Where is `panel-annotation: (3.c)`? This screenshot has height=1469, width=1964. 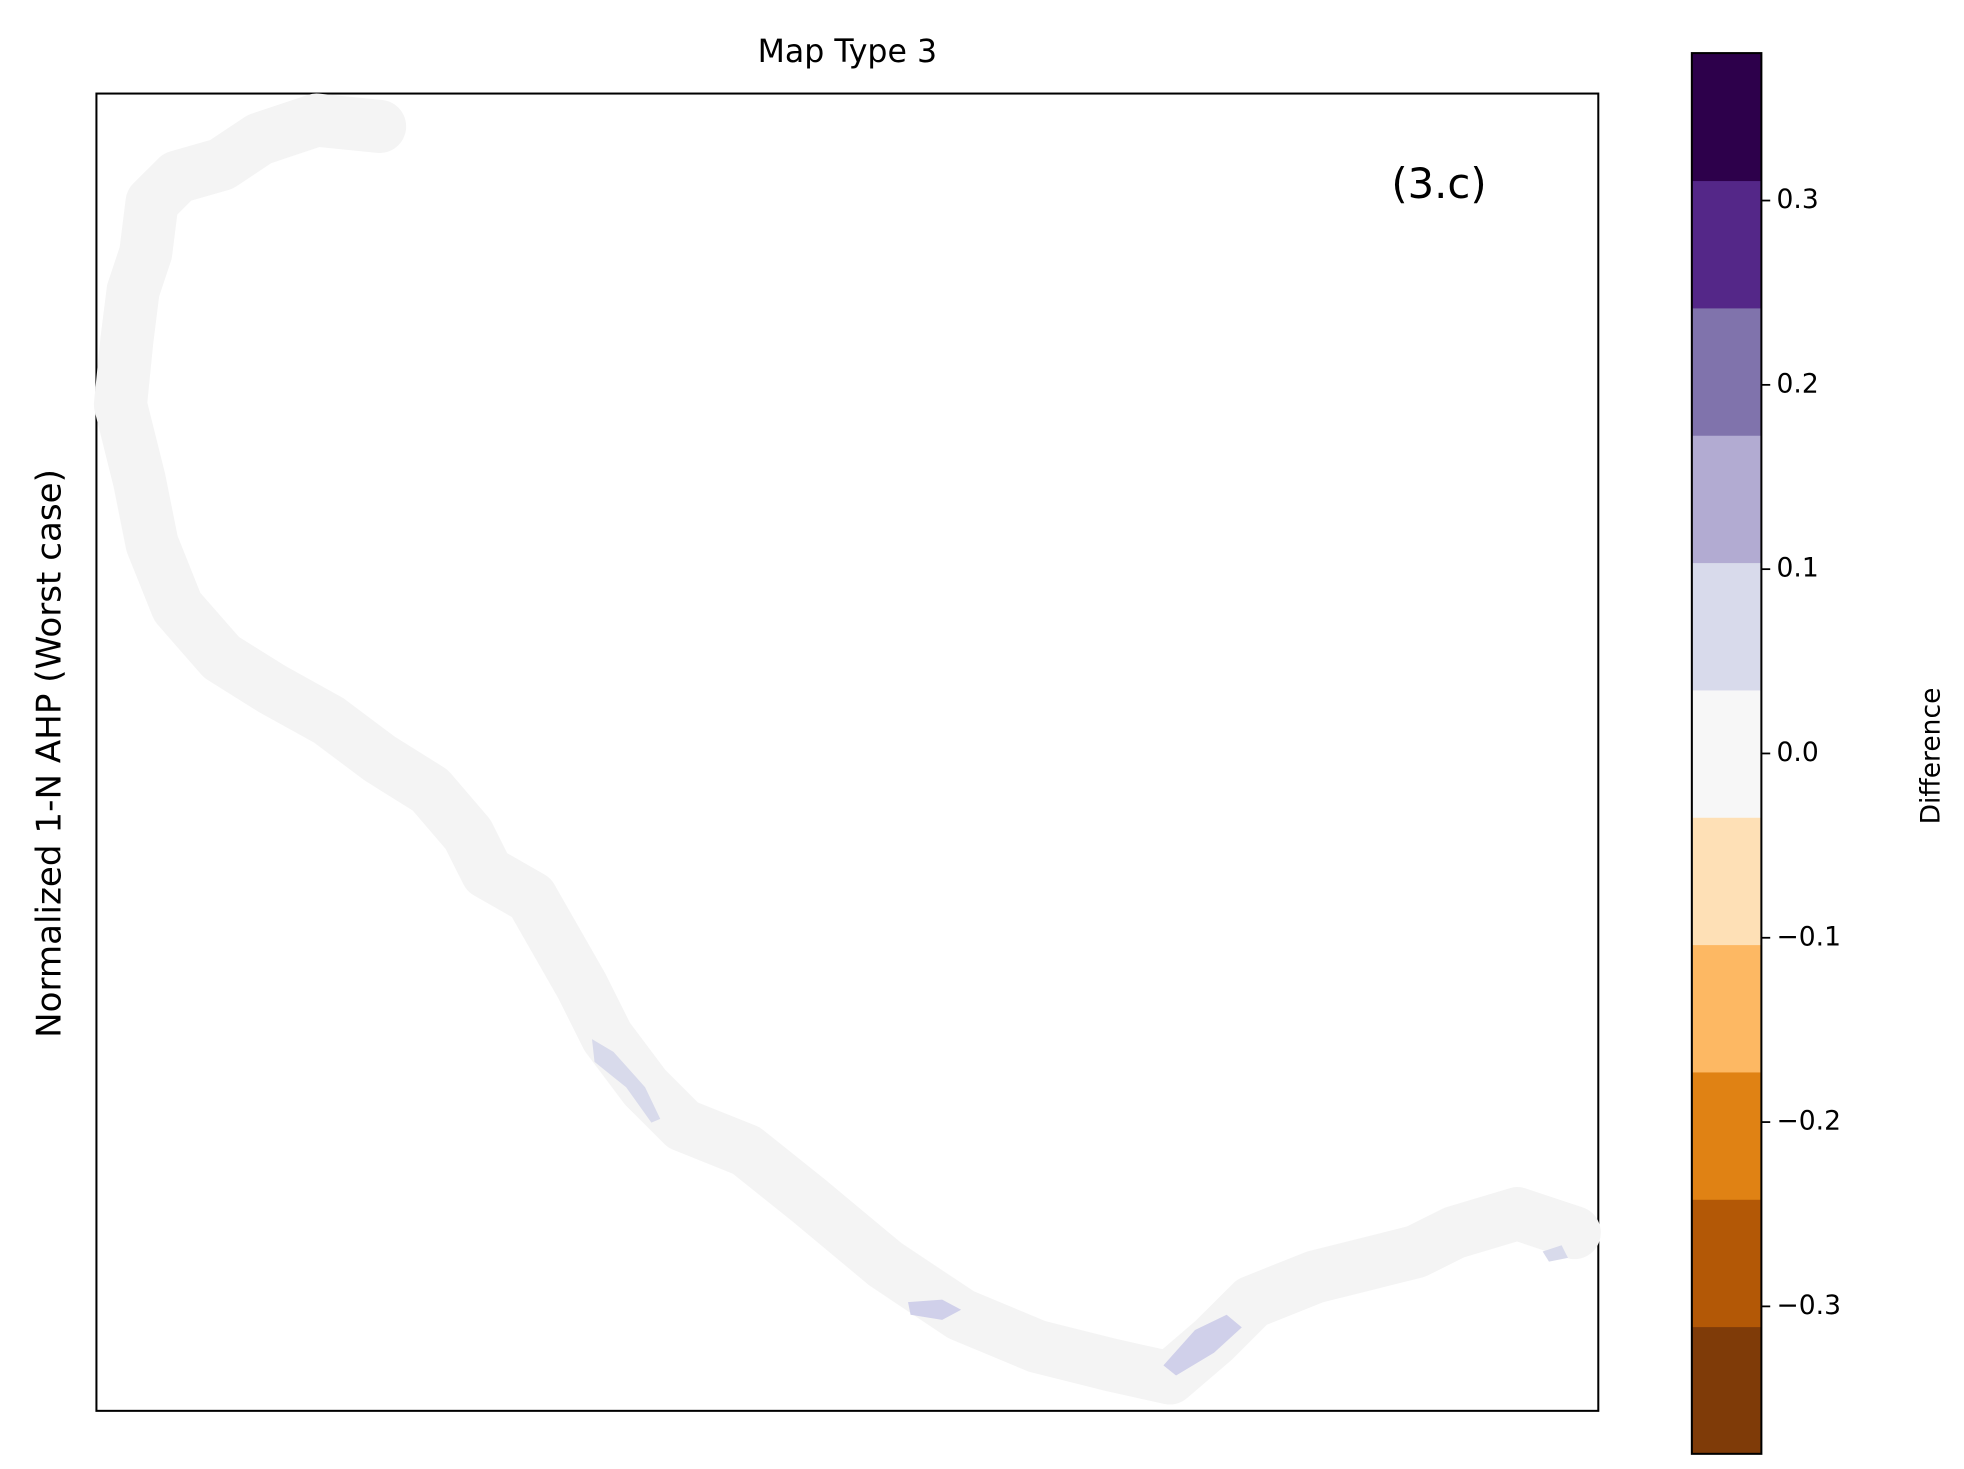 panel-annotation: (3.c) is located at coordinates (1438, 183).